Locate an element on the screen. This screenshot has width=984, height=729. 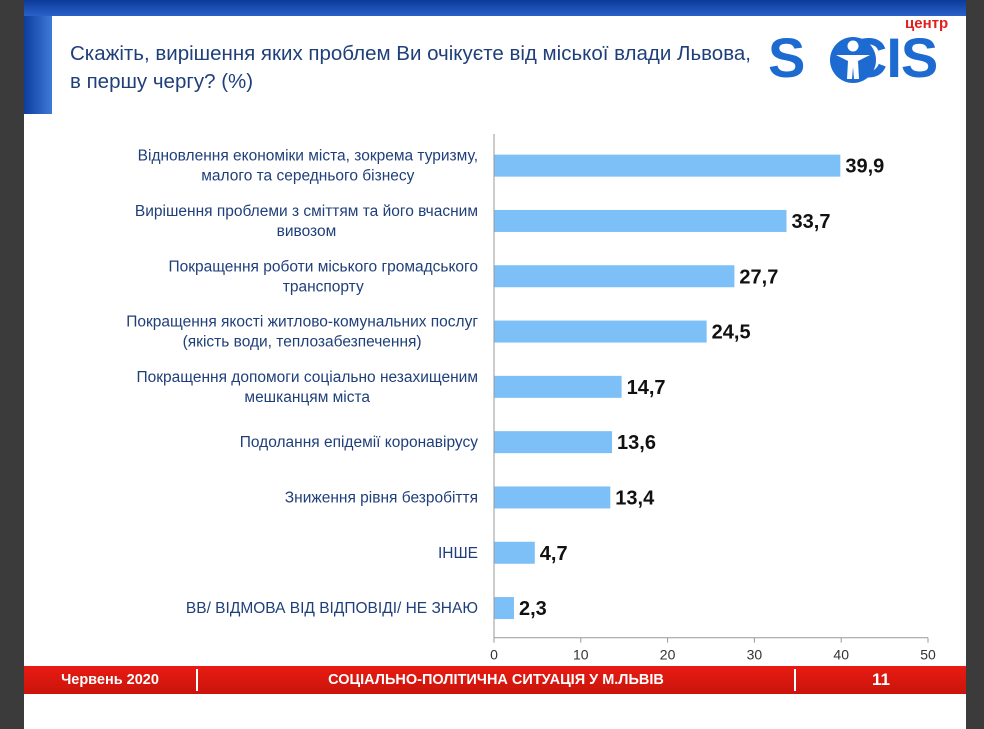
header-strip is located at coordinates (495, 8).